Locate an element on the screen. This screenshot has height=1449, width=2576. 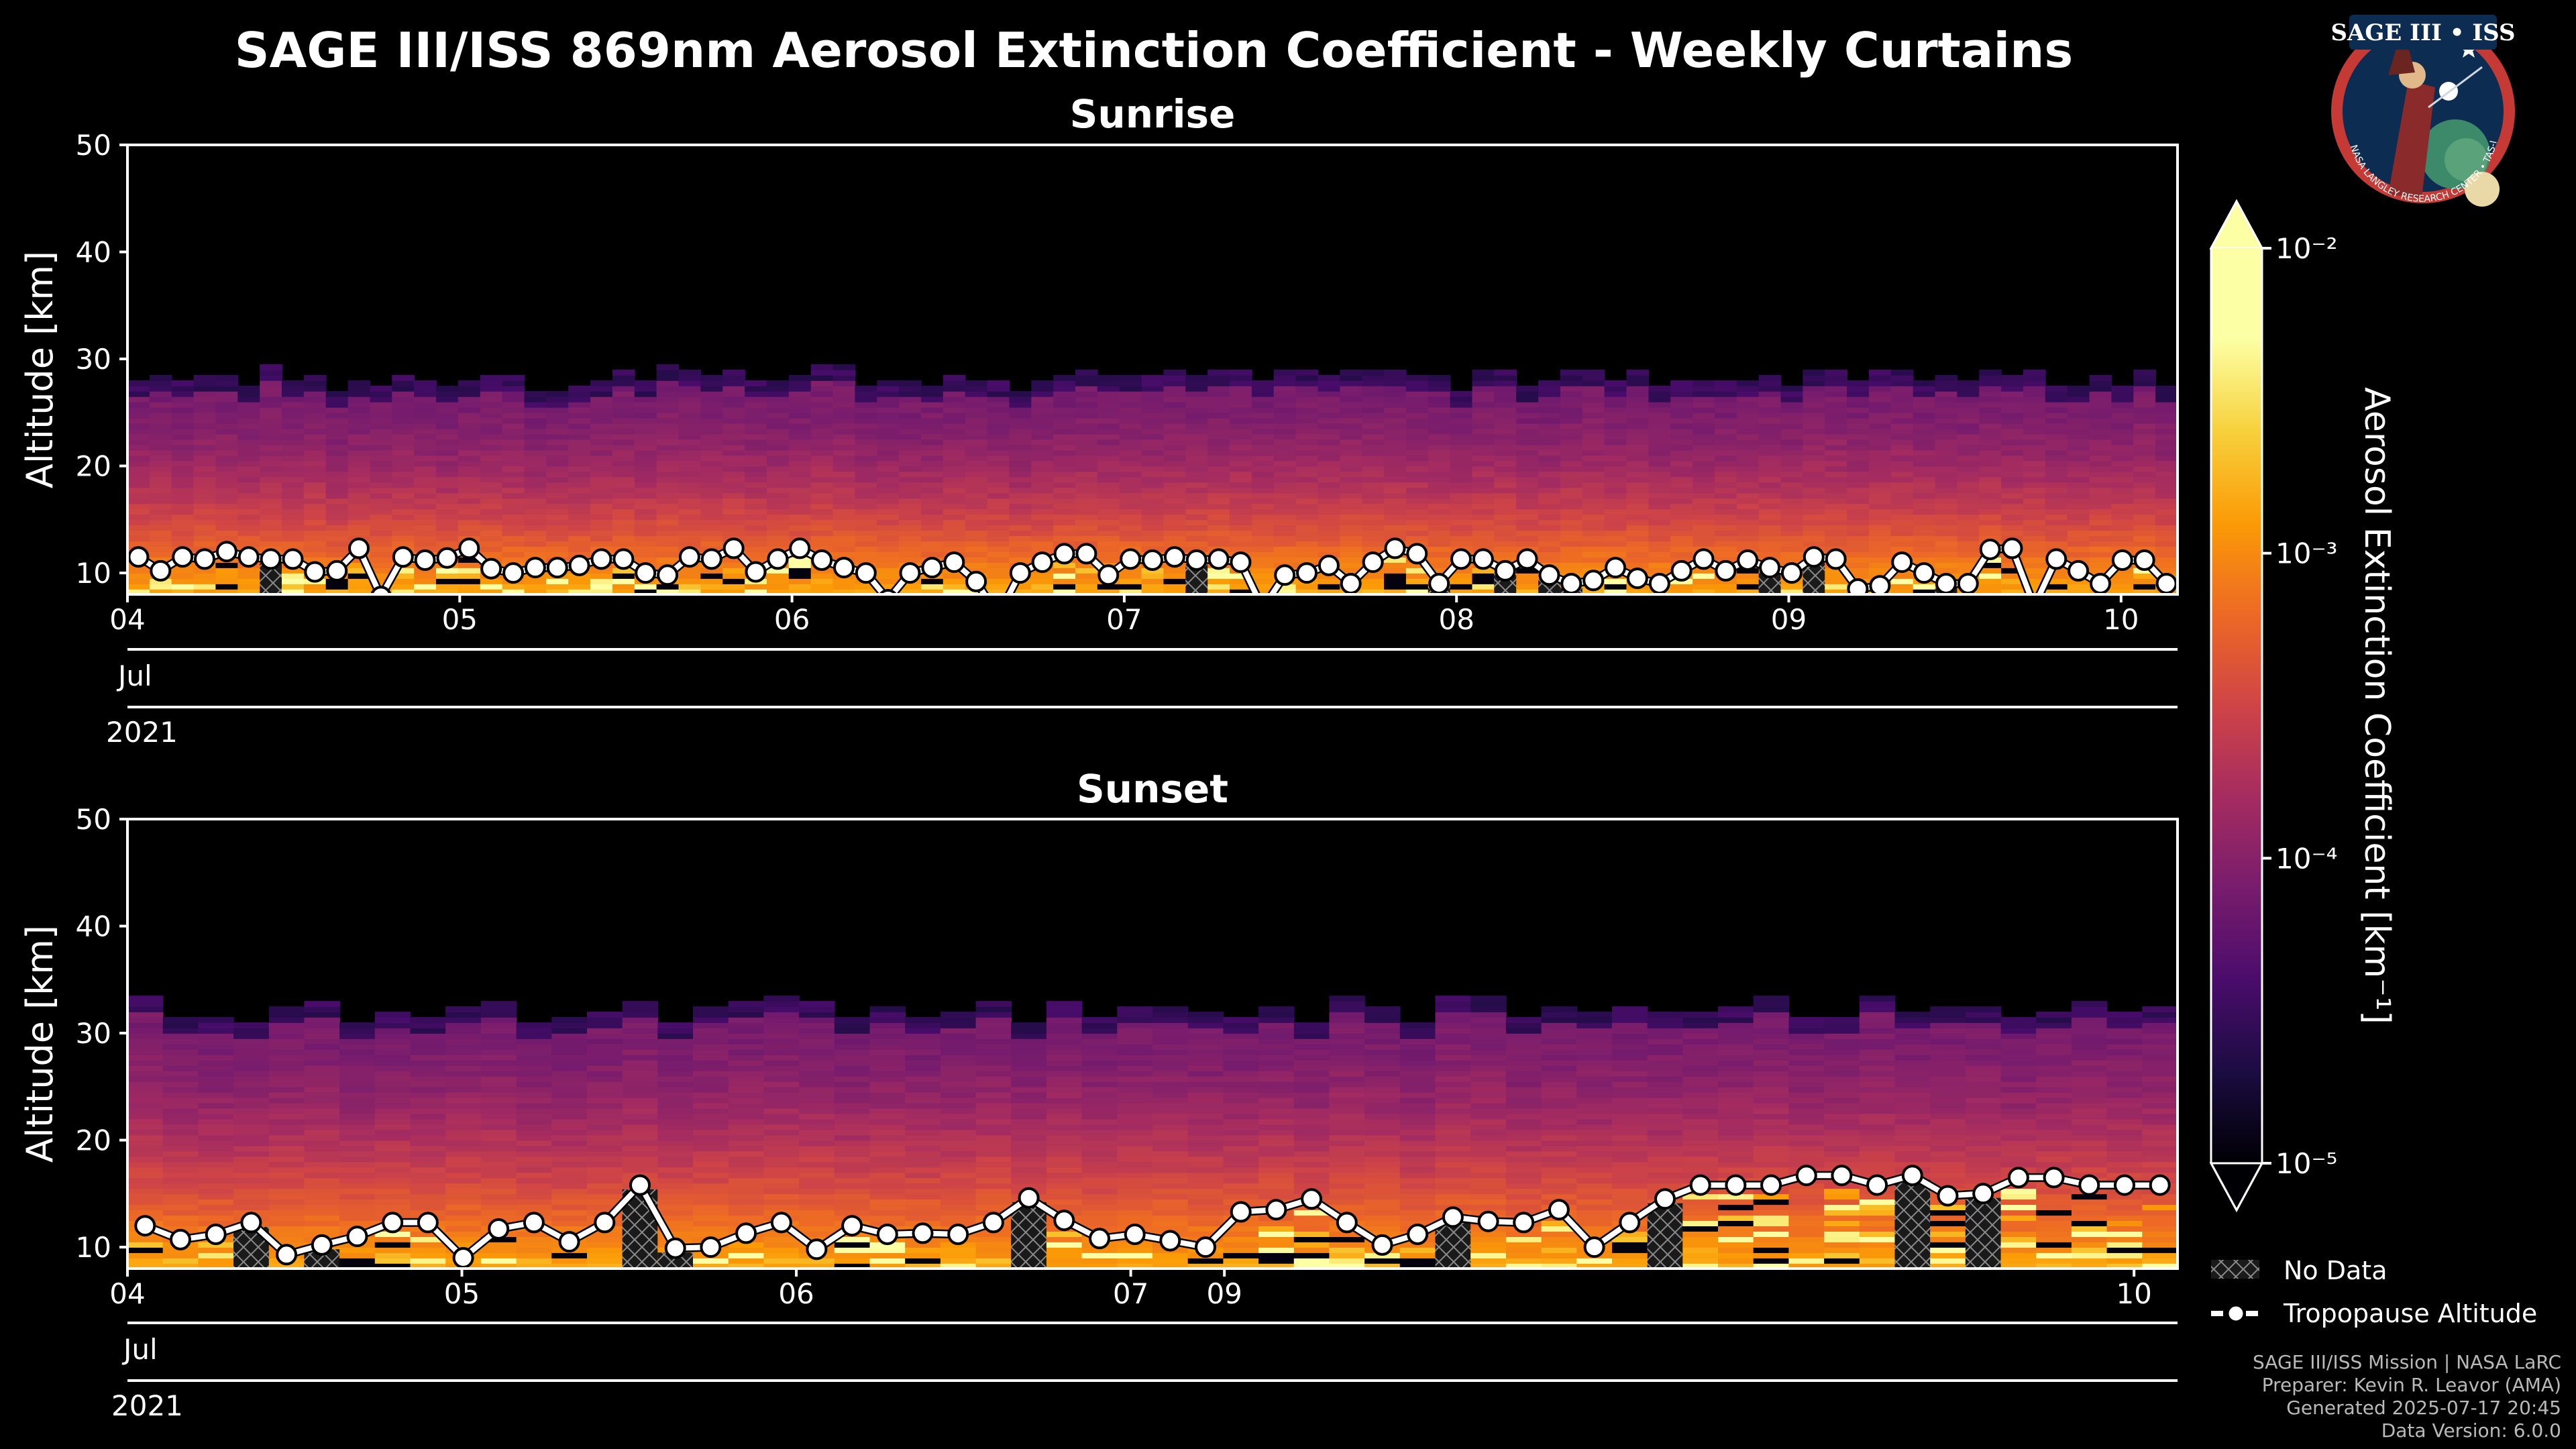
tropopause-point is located at coordinates (668, 575).